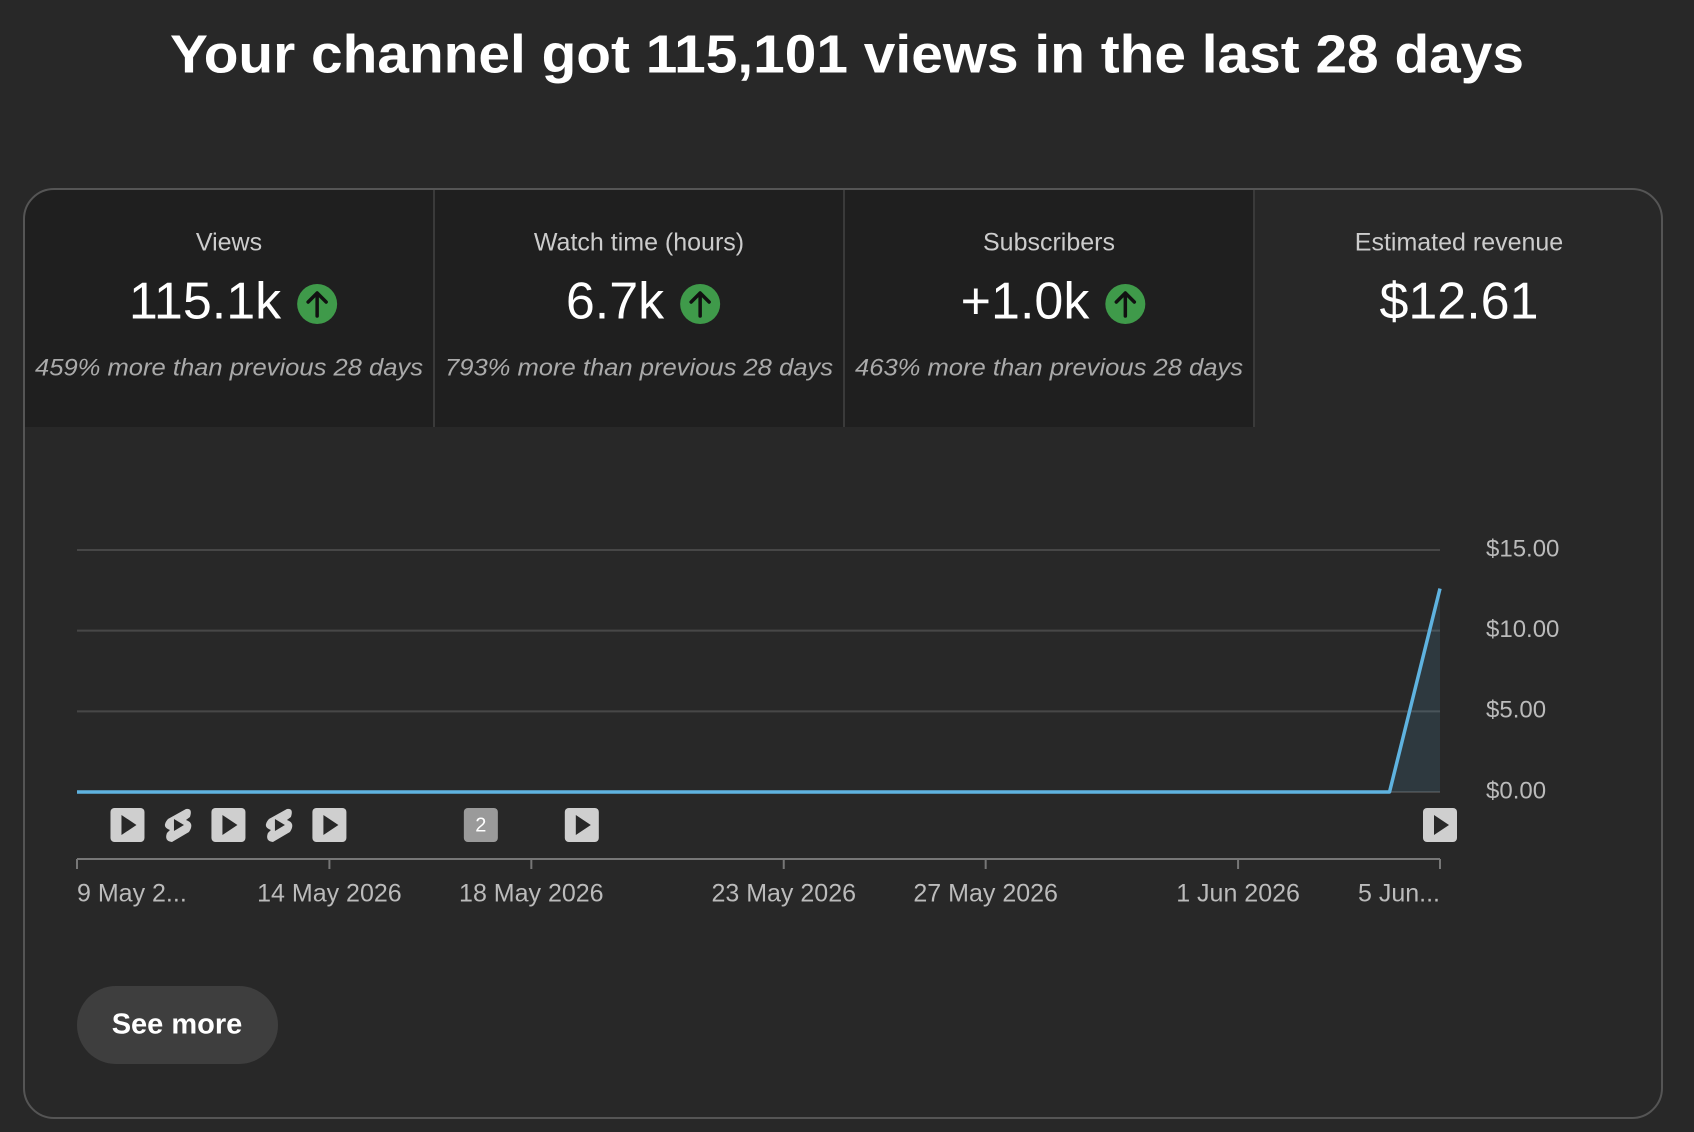 Image resolution: width=1694 pixels, height=1132 pixels. What do you see at coordinates (531, 894) in the screenshot?
I see `x-tick-label: 18 May 2026` at bounding box center [531, 894].